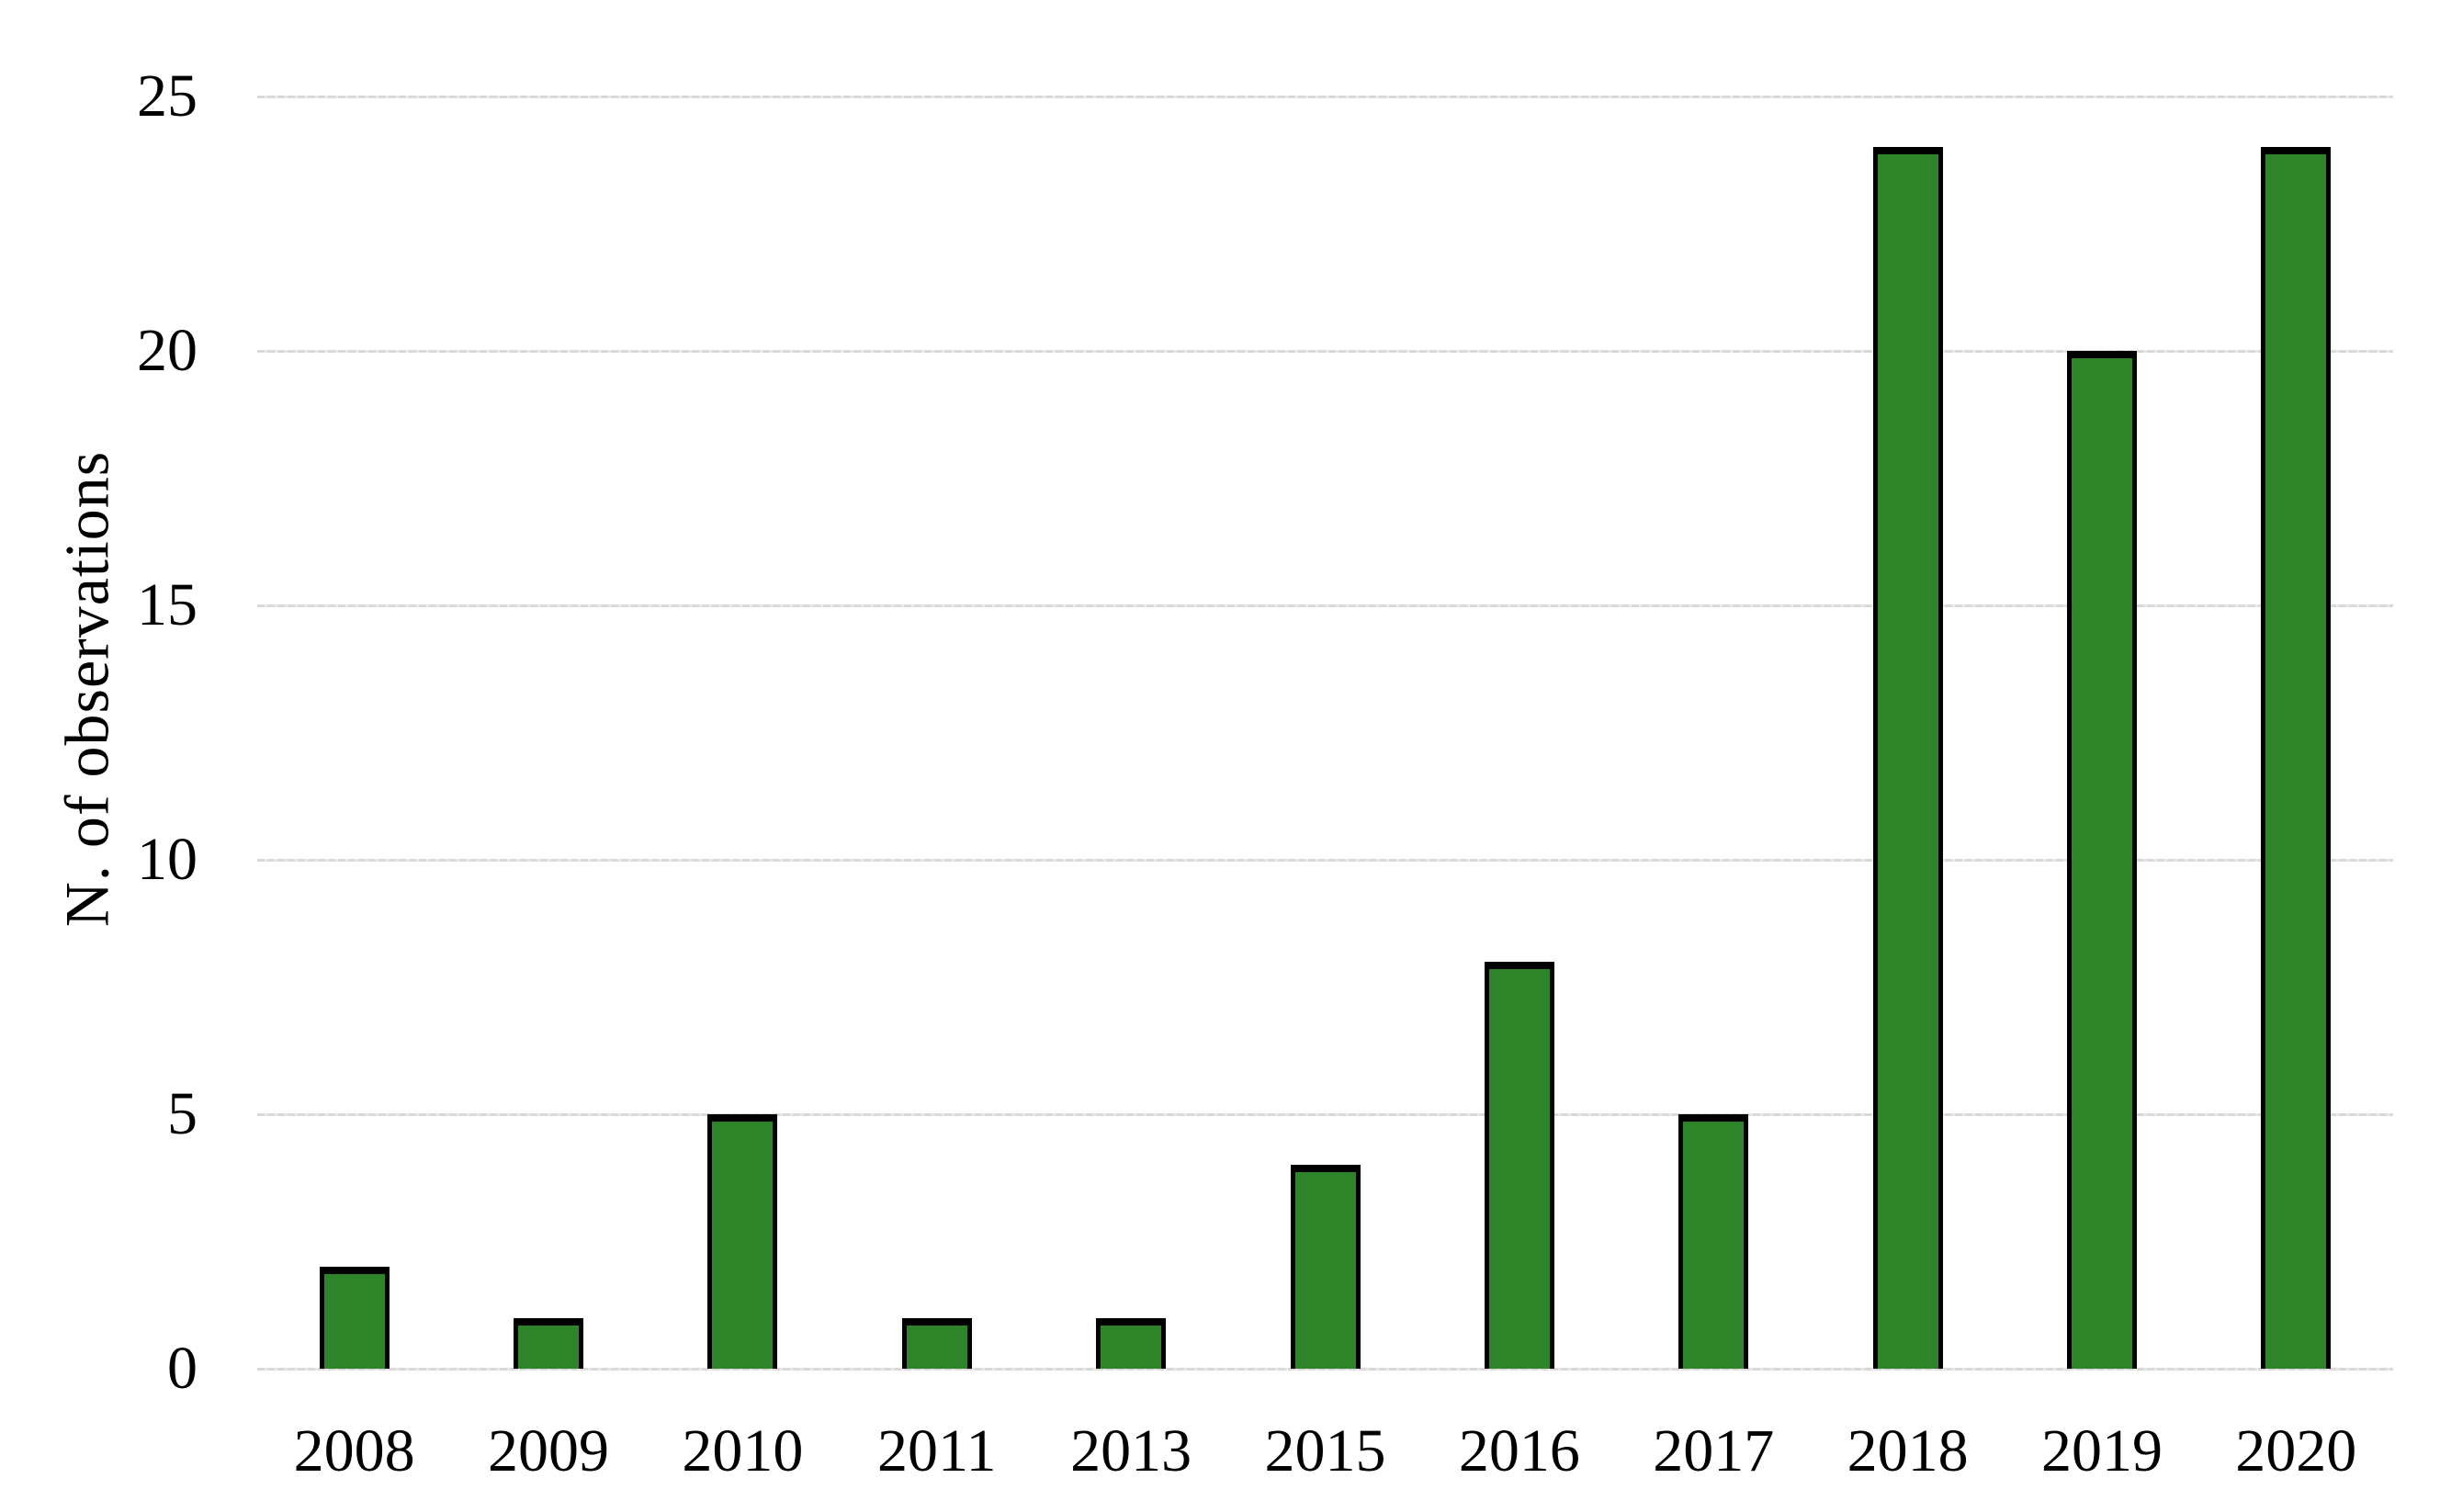  Describe the element at coordinates (167, 350) in the screenshot. I see `y-tick-label-20: 20` at that location.